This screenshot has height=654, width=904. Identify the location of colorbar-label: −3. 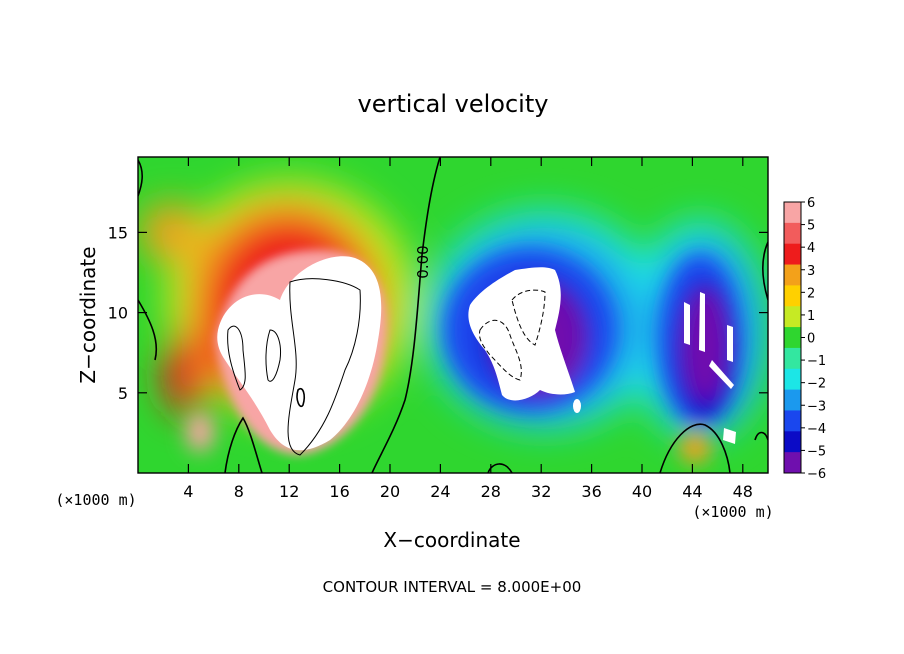
(816, 406).